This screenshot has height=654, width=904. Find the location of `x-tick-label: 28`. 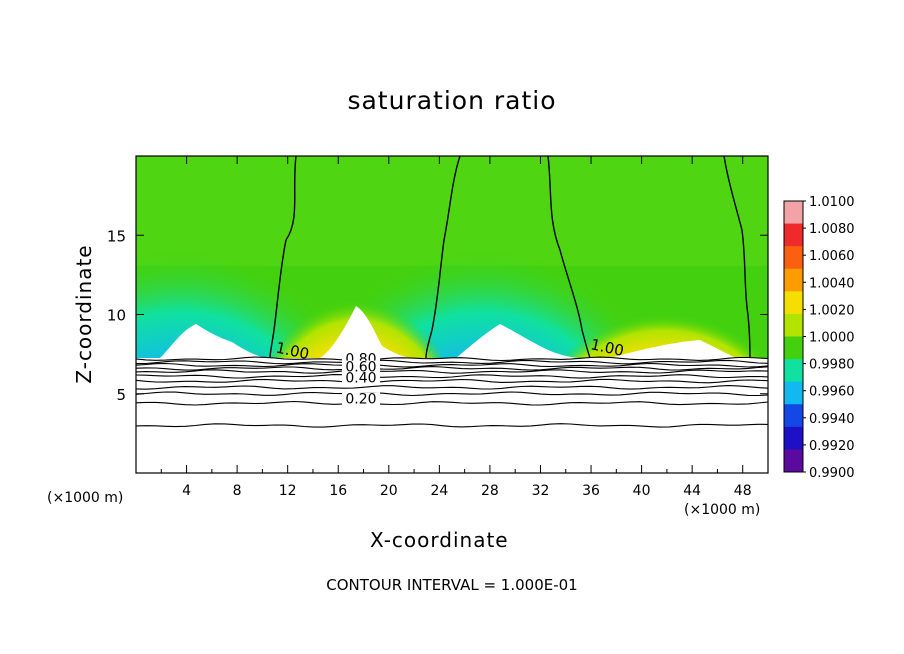

x-tick-label: 28 is located at coordinates (490, 491).